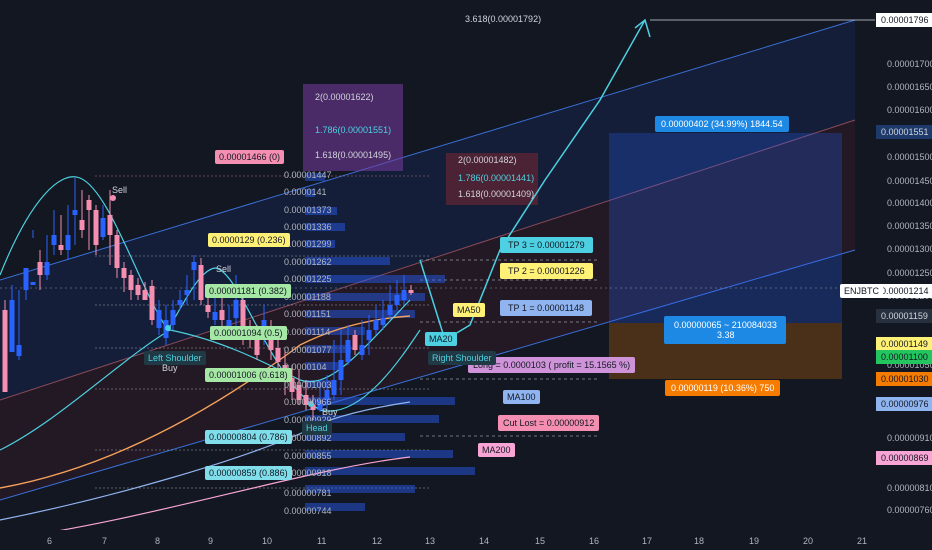 The image size is (932, 550). What do you see at coordinates (904, 132) in the screenshot?
I see `price-tag: 0.00001551` at bounding box center [904, 132].